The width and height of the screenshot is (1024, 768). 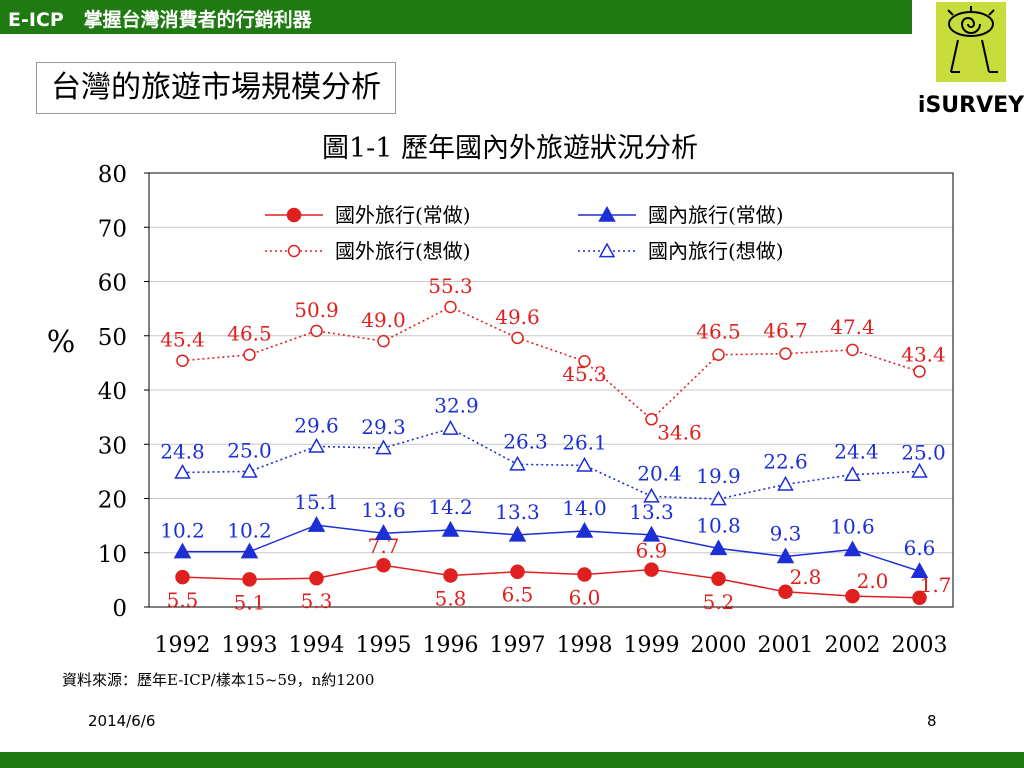 I want to click on x-tick-label: 1997, so click(x=518, y=645).